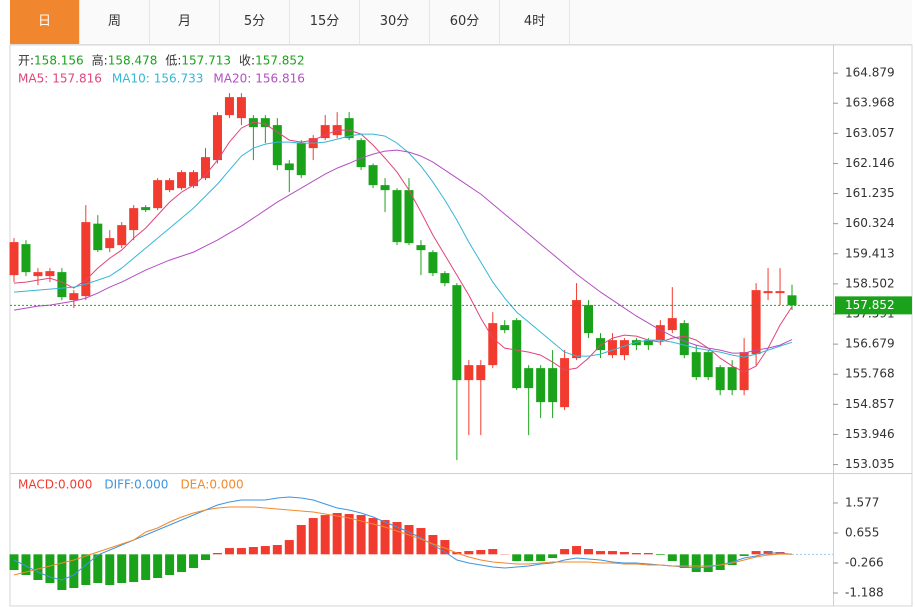  I want to click on tab: 日, so click(45, 22).